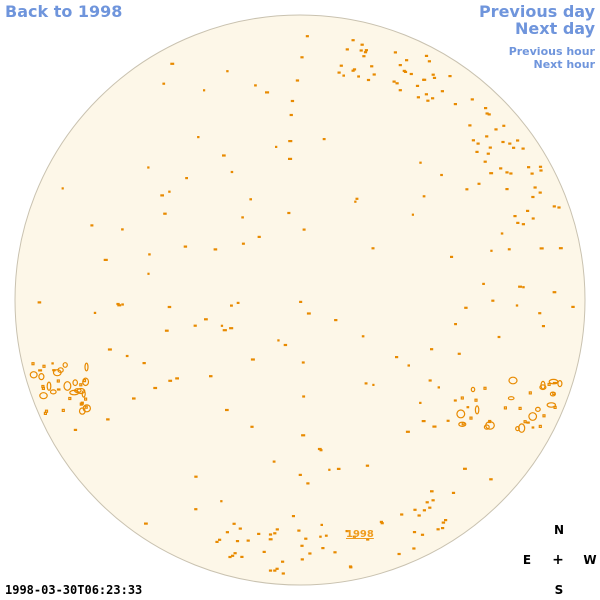 The height and width of the screenshot is (600, 600). What do you see at coordinates (74, 590) in the screenshot?
I see `observation-timestamp: 1998-03-30T06:23:33` at bounding box center [74, 590].